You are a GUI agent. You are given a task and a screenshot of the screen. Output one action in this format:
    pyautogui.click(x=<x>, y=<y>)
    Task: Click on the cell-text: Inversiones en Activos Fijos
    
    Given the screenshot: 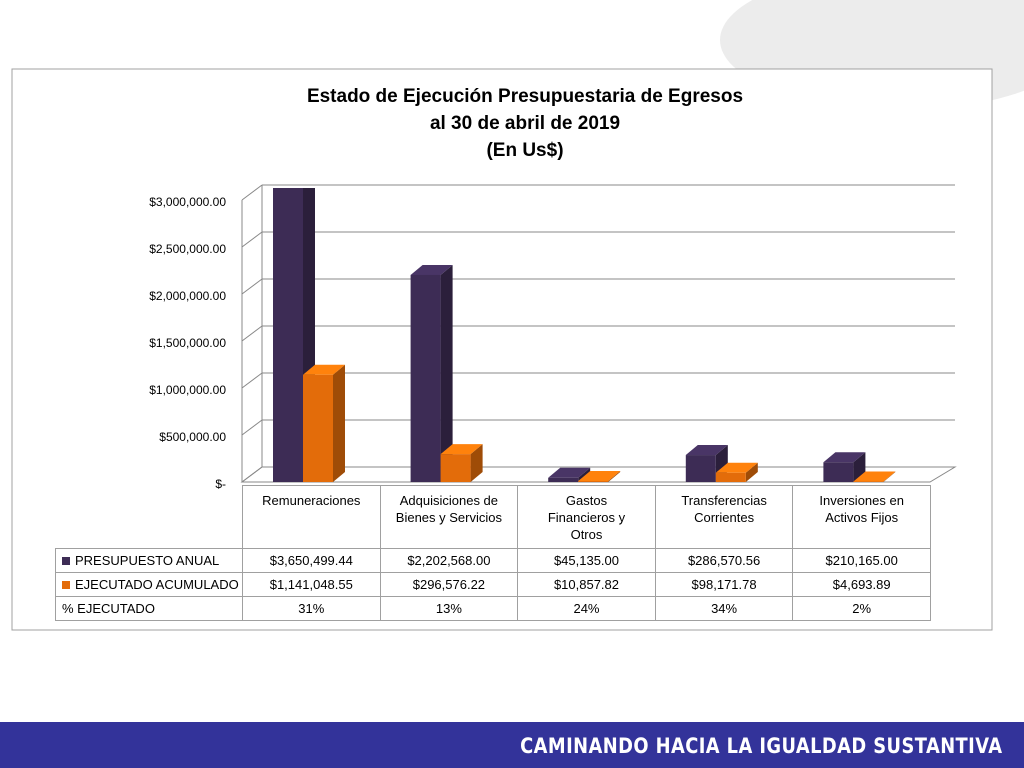 What is the action you would take?
    pyautogui.click(x=861, y=509)
    